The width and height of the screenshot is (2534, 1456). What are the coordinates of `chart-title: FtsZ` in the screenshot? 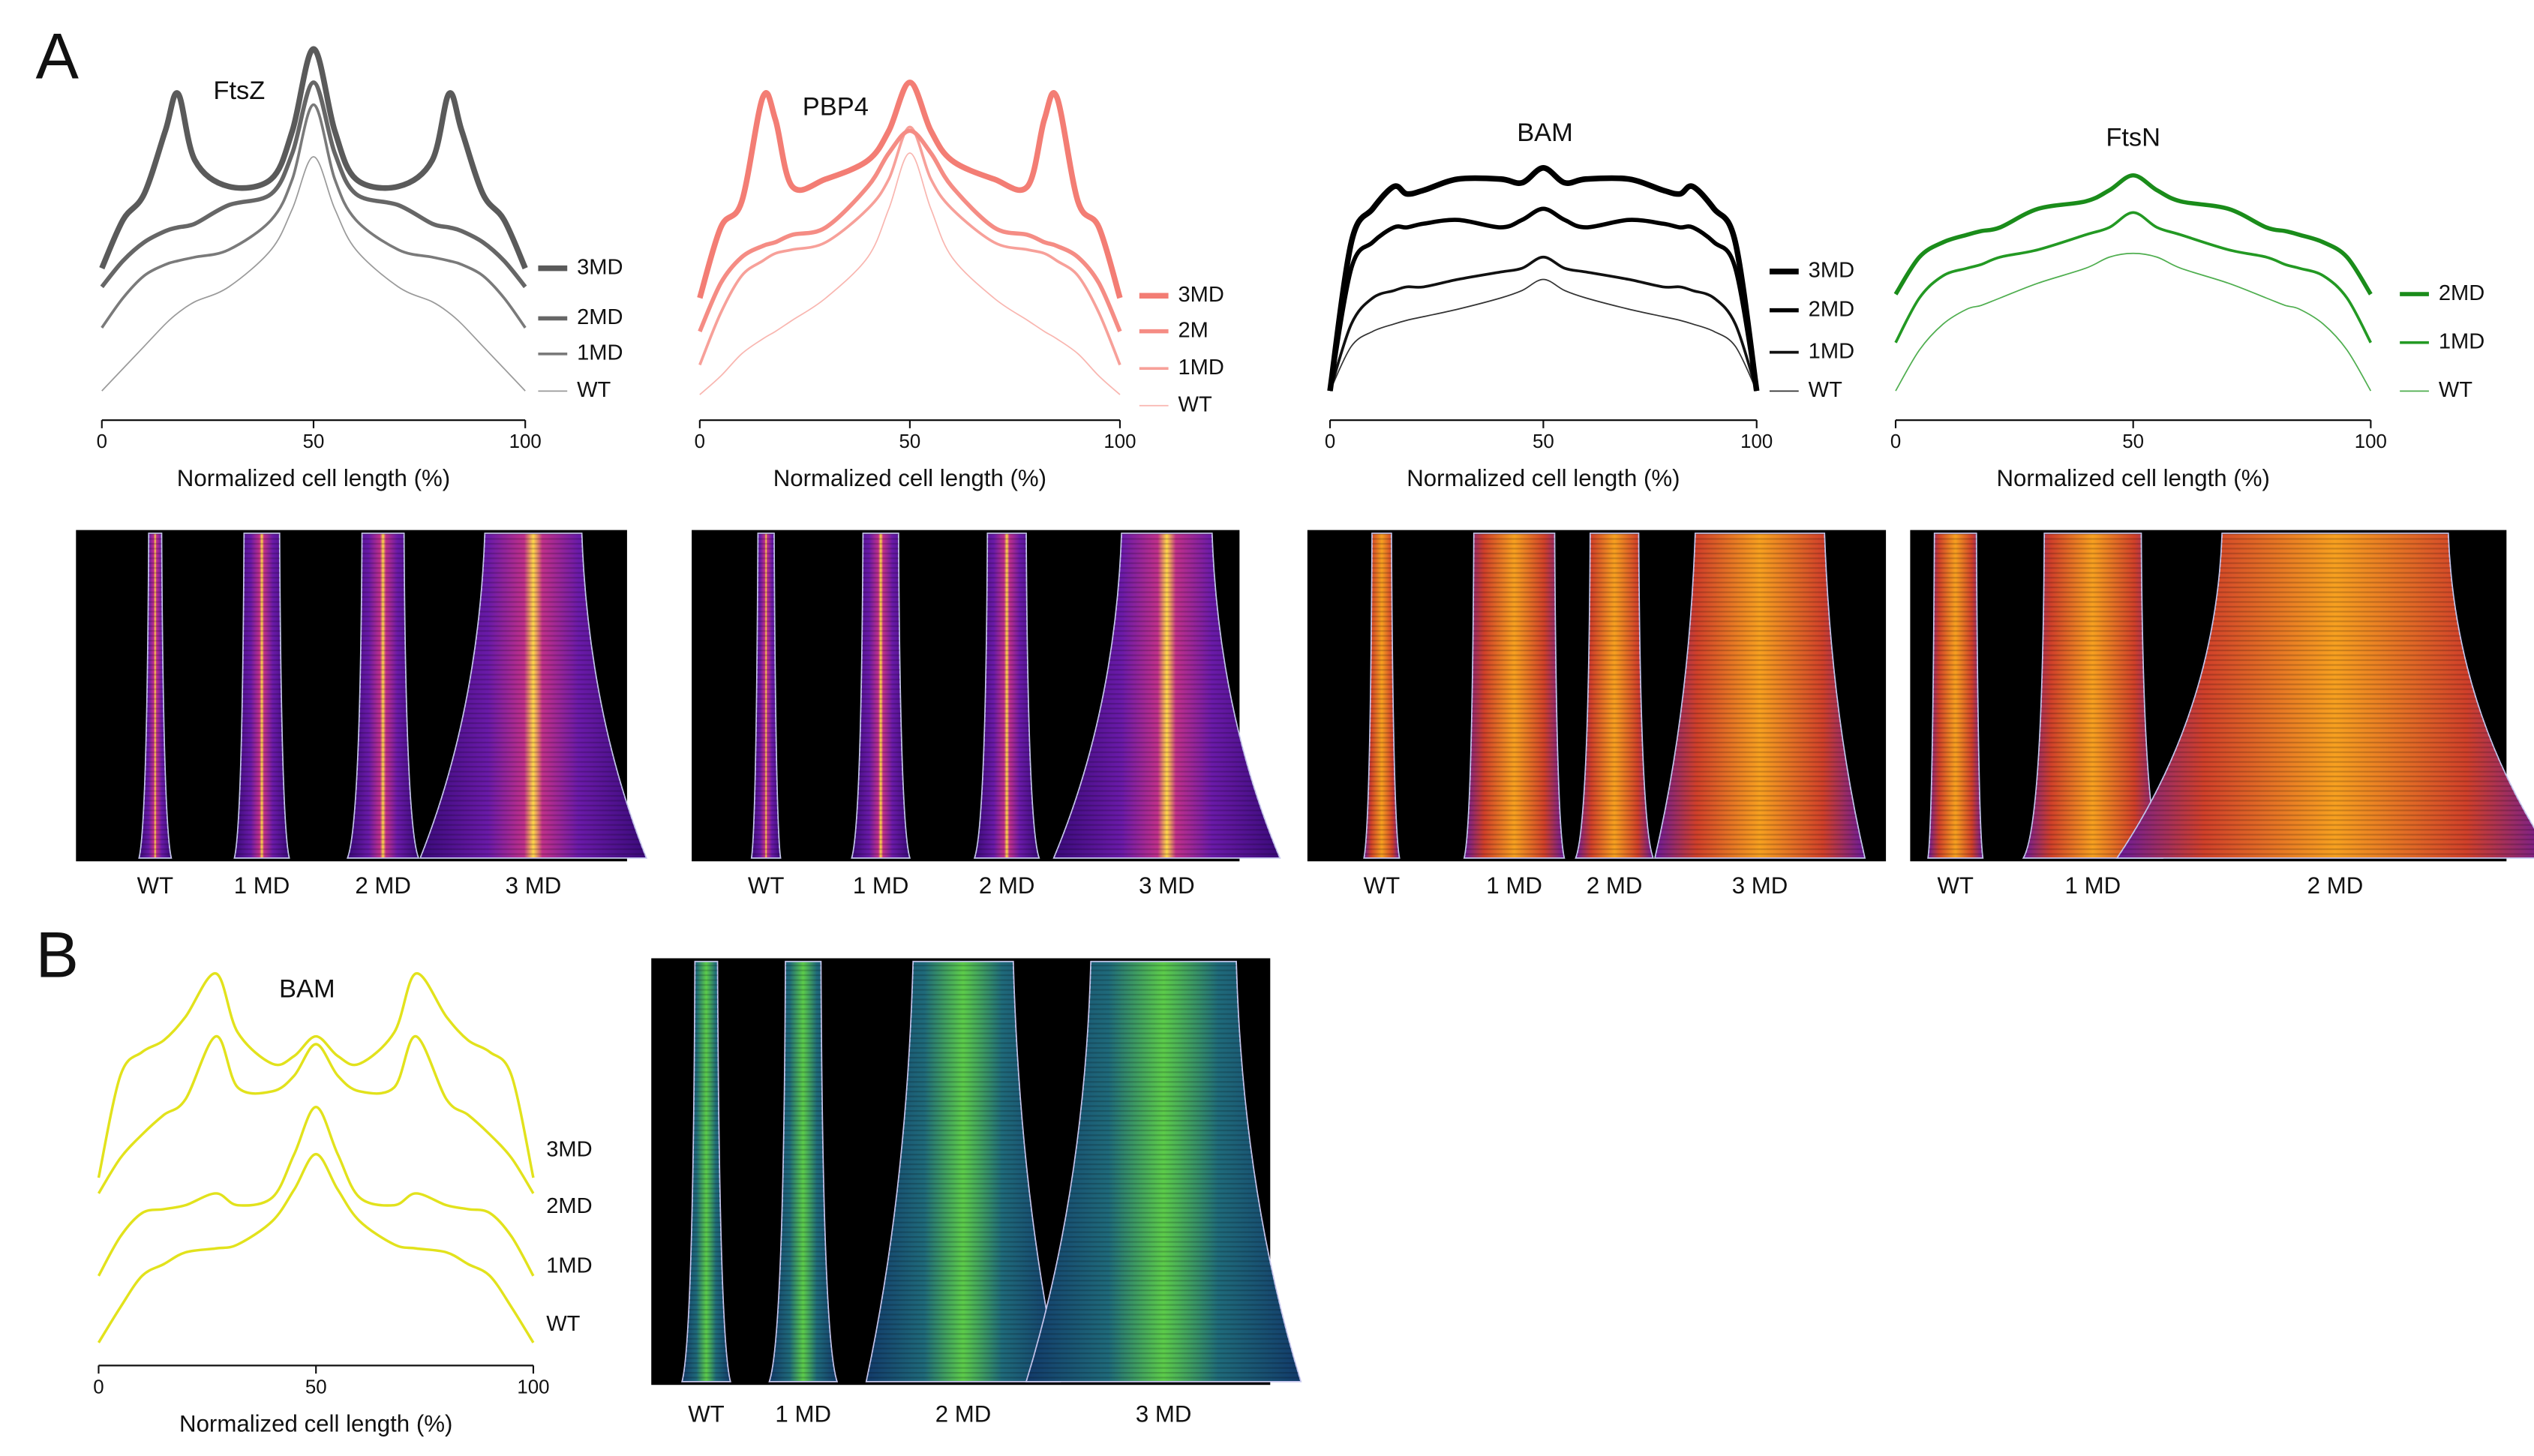 It's located at (239, 91).